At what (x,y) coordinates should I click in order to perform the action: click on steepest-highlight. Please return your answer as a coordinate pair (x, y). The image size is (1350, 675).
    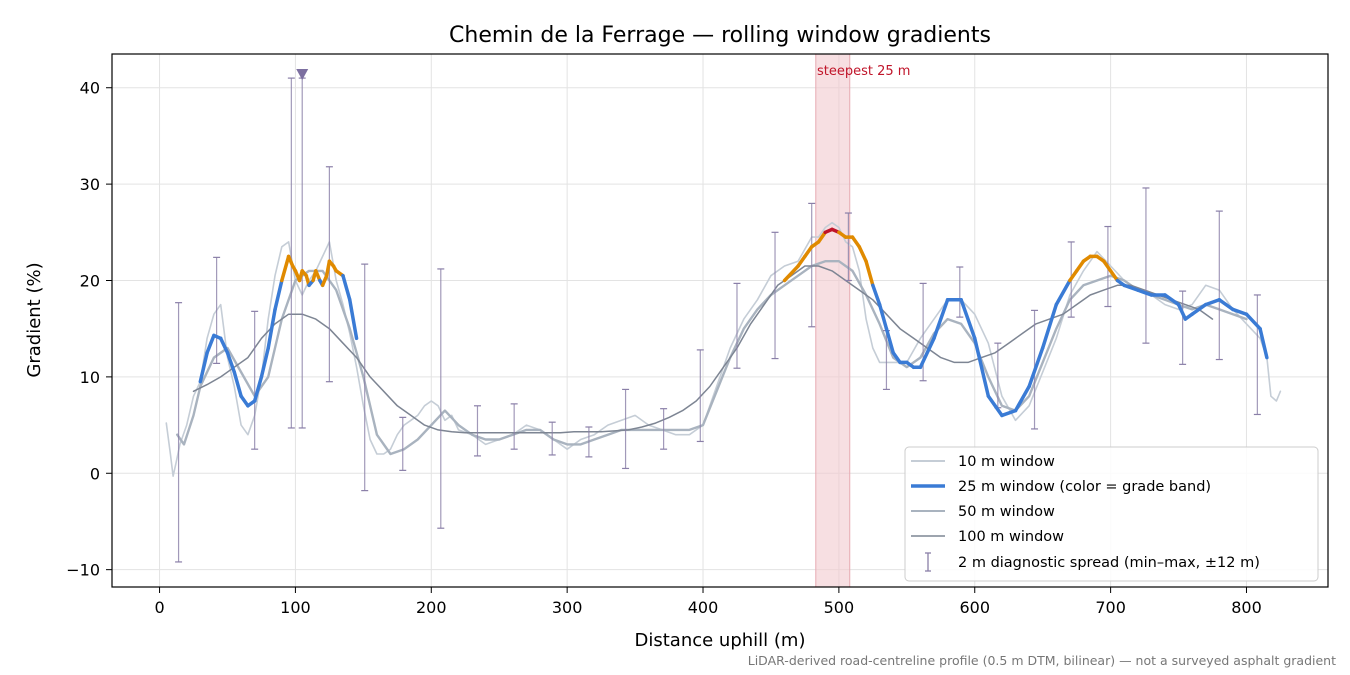
    Looking at the image, I should click on (833, 320).